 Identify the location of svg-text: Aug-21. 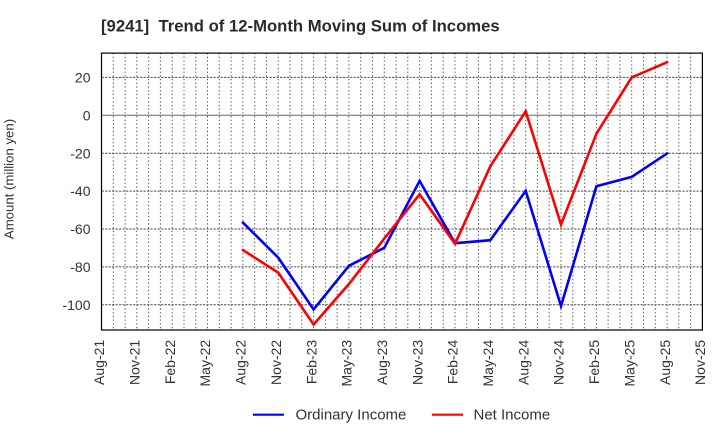
(99, 362).